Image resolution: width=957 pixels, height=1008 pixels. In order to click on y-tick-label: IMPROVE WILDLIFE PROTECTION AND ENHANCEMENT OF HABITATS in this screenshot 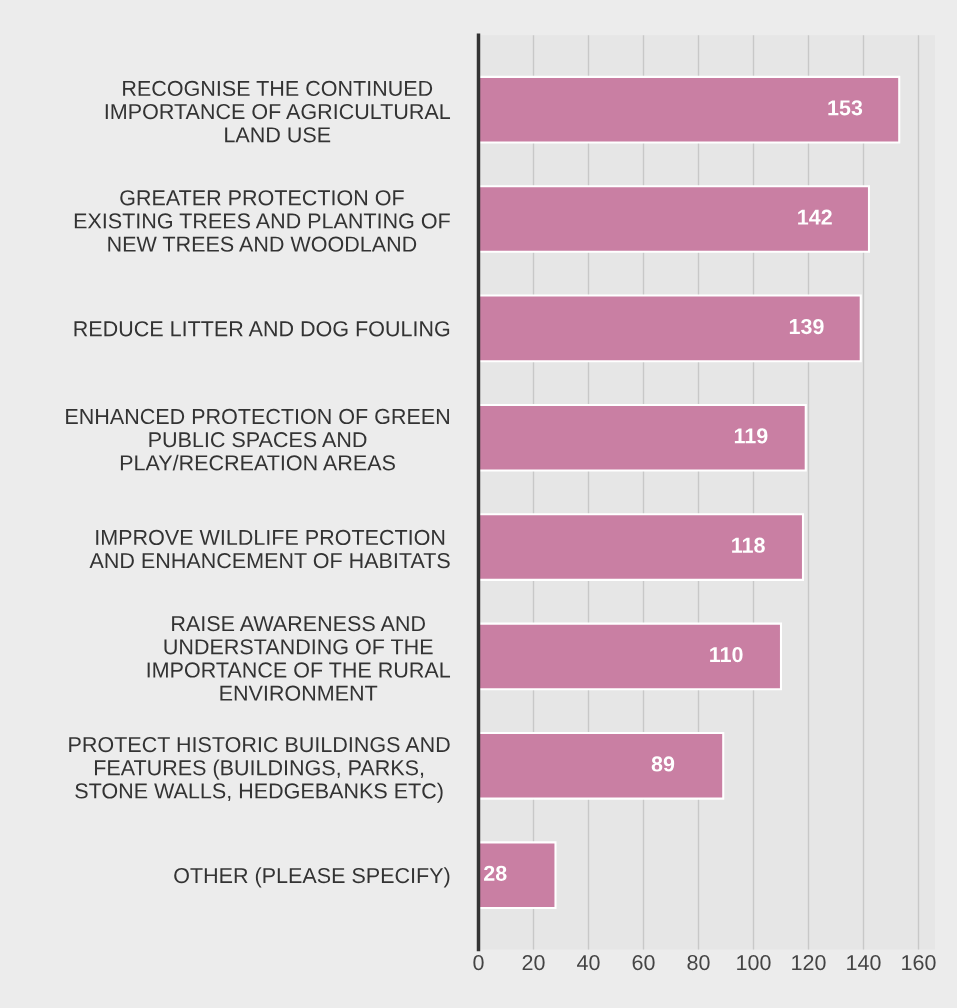, I will do `click(269, 549)`.